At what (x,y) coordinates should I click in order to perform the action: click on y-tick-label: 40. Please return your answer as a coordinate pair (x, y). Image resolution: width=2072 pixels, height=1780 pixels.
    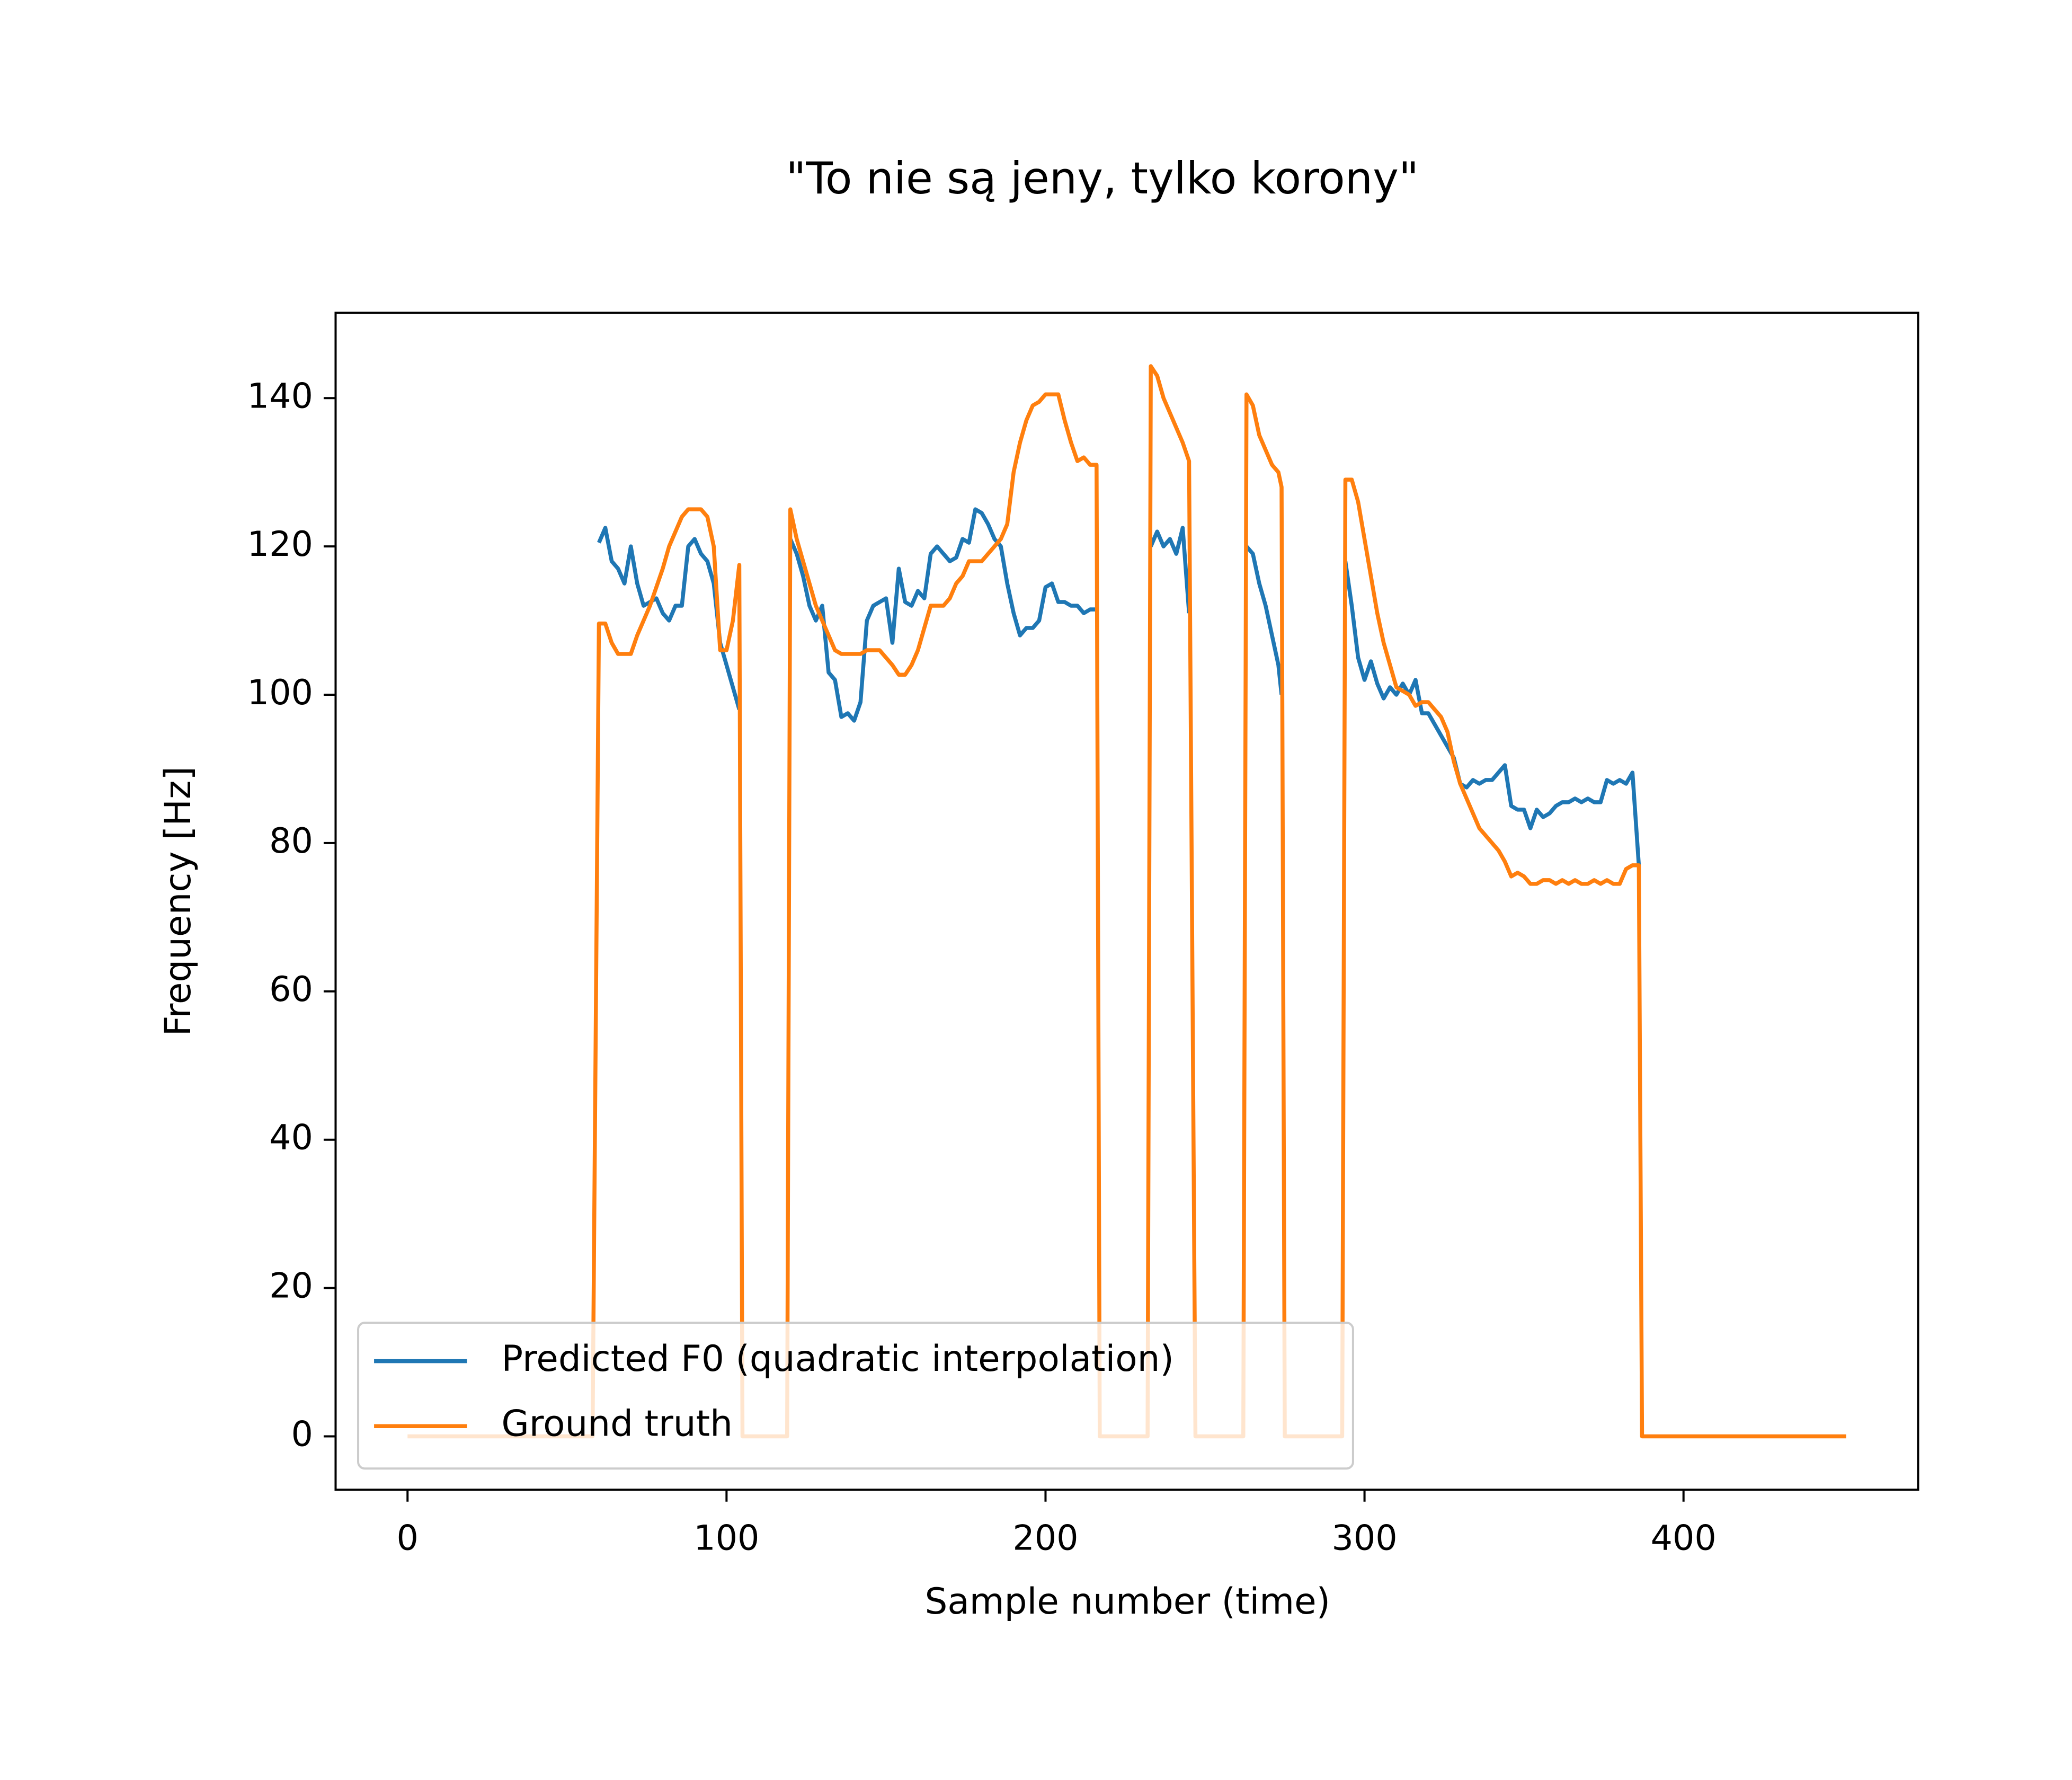
    Looking at the image, I should click on (291, 1138).